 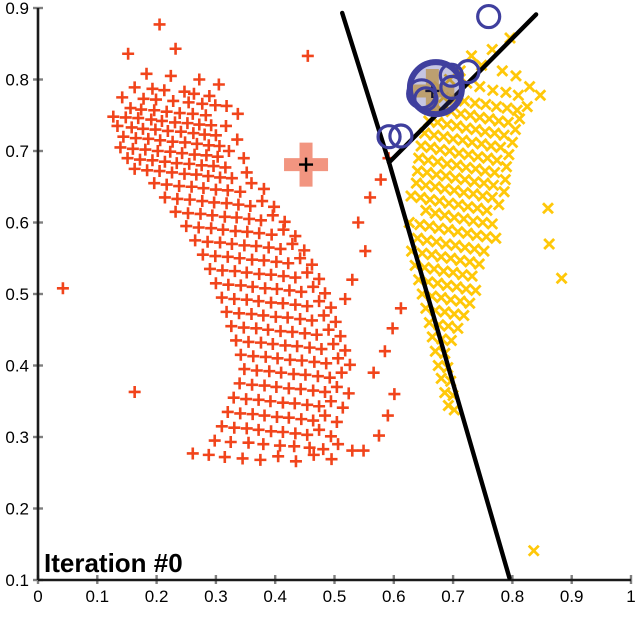 I want to click on x-tick-label: 0.7, so click(x=453, y=596).